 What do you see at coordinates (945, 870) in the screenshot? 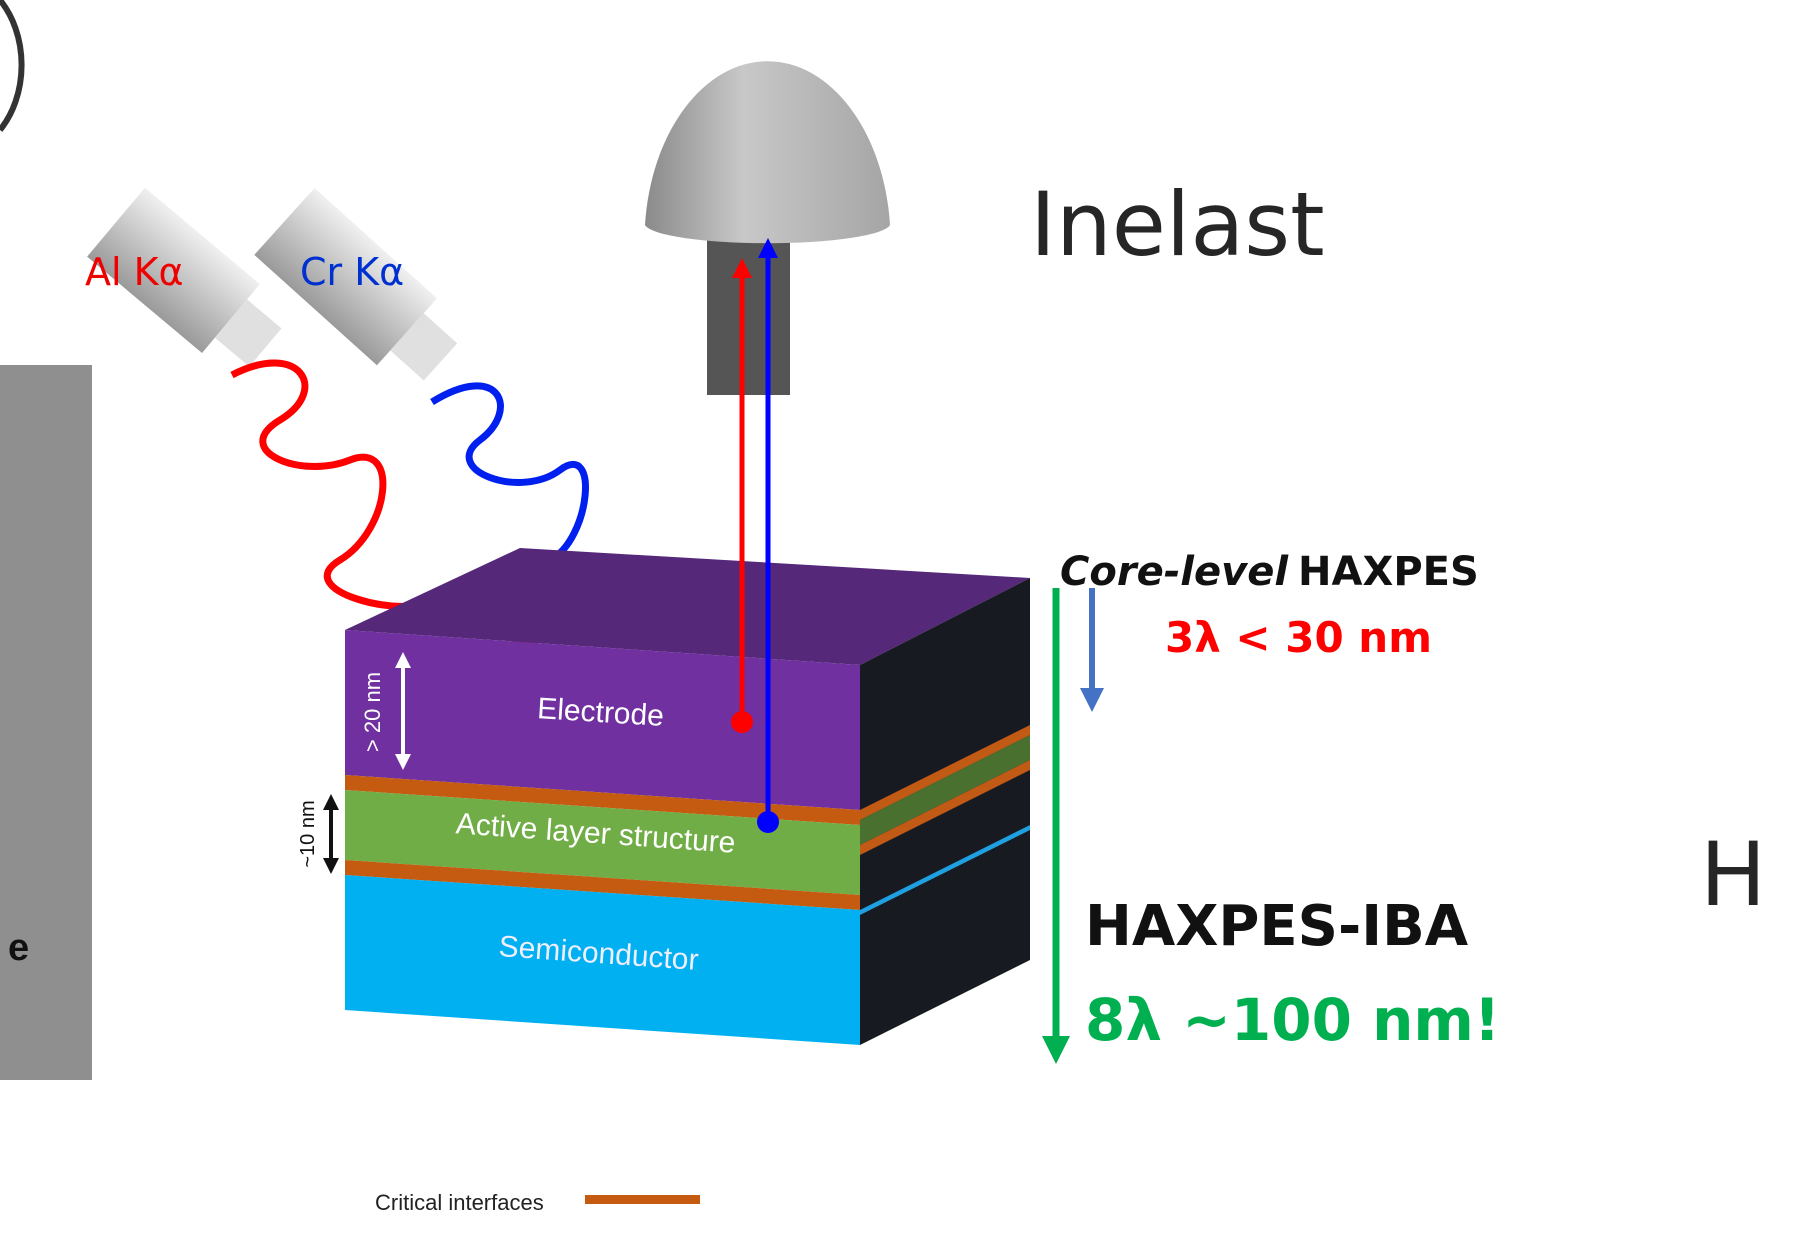
I see `side-edge` at bounding box center [945, 870].